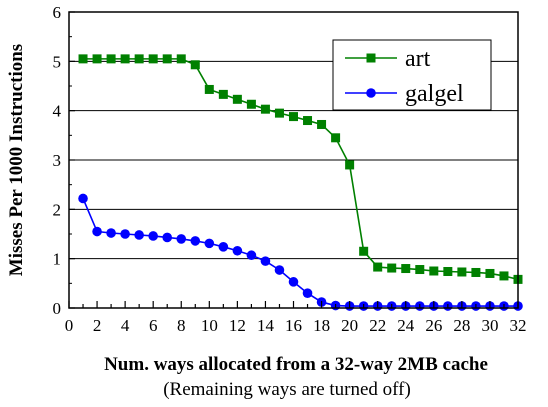 This screenshot has height=407, width=548. What do you see at coordinates (153, 325) in the screenshot?
I see `x-tick-label-6: 6` at bounding box center [153, 325].